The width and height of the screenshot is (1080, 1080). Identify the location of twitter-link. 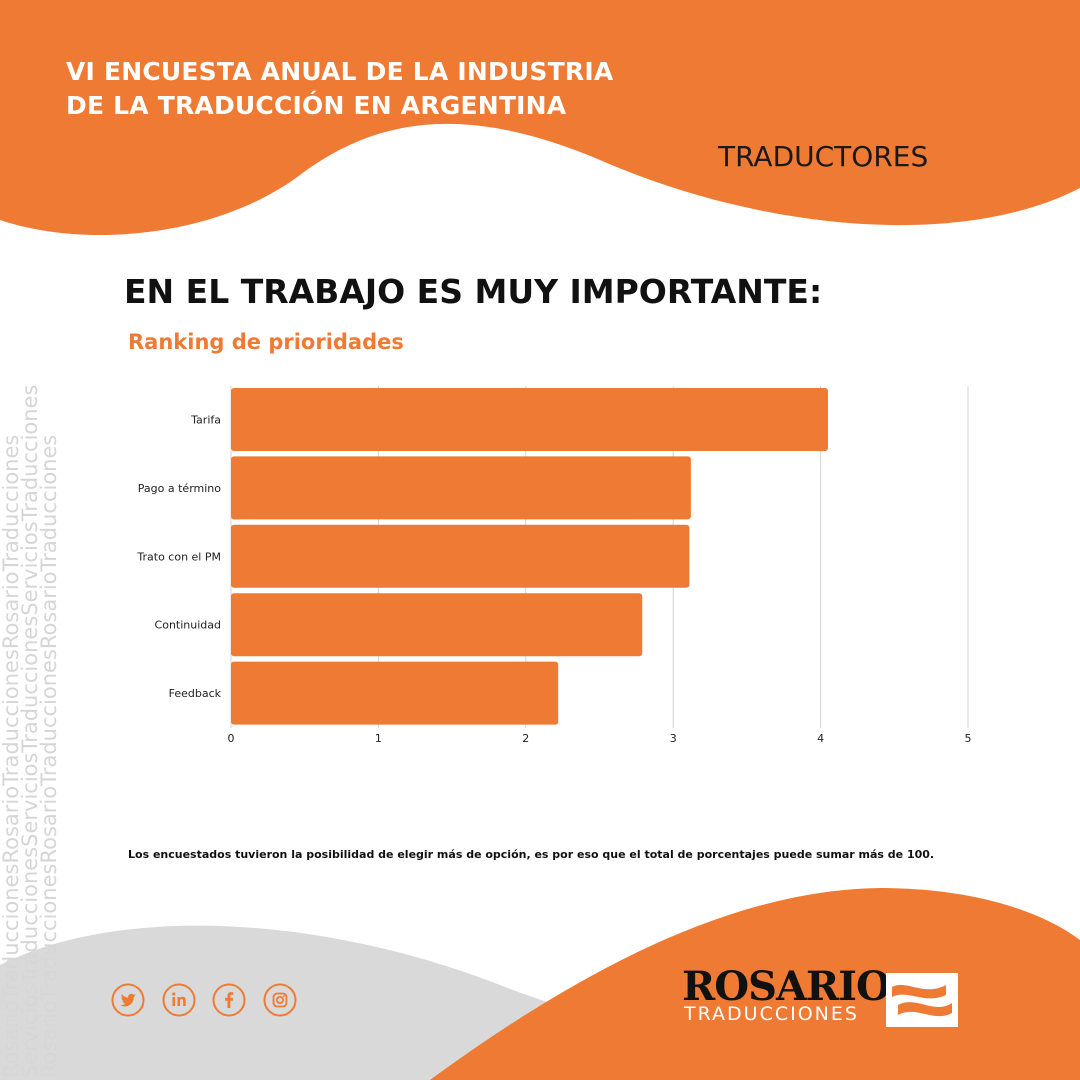
(128, 1000).